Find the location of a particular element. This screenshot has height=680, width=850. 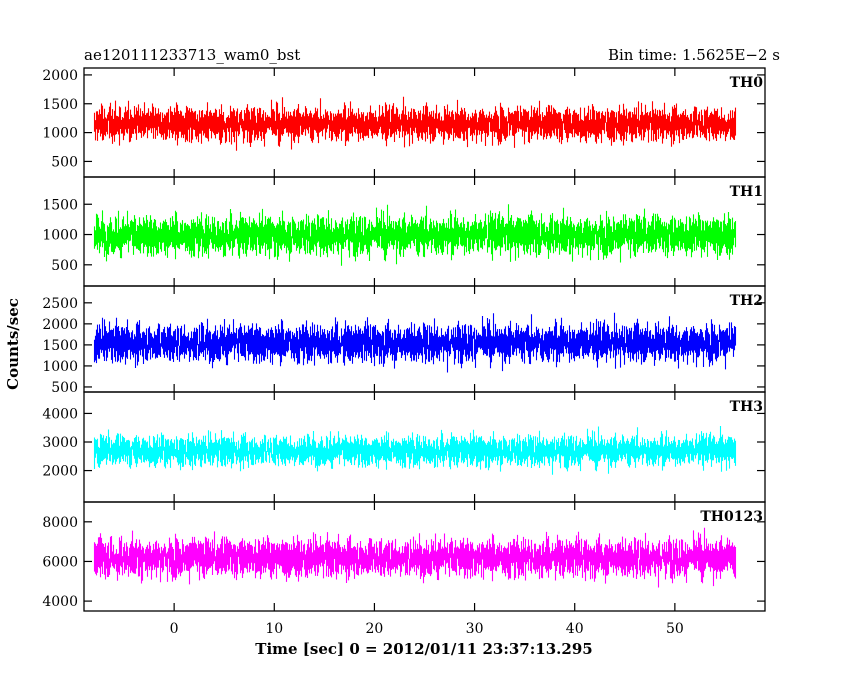

x-tick-label: 0 is located at coordinates (174, 629).